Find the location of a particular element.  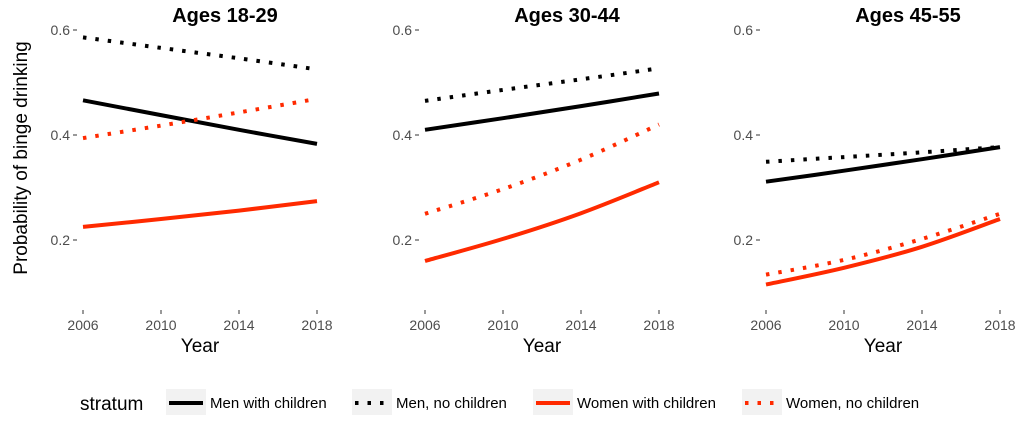

y-axis-title: Probability of binge drinking is located at coordinates (21, 157).